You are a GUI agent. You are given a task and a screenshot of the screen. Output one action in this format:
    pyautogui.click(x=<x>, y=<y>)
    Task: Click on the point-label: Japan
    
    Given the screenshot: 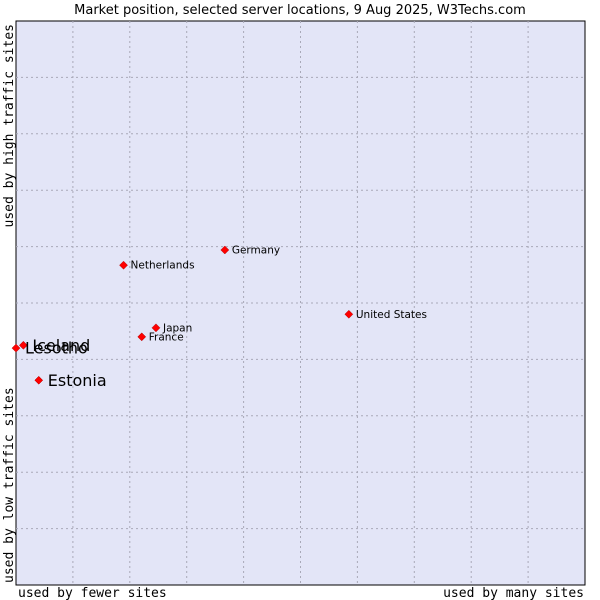 What is the action you would take?
    pyautogui.click(x=177, y=328)
    